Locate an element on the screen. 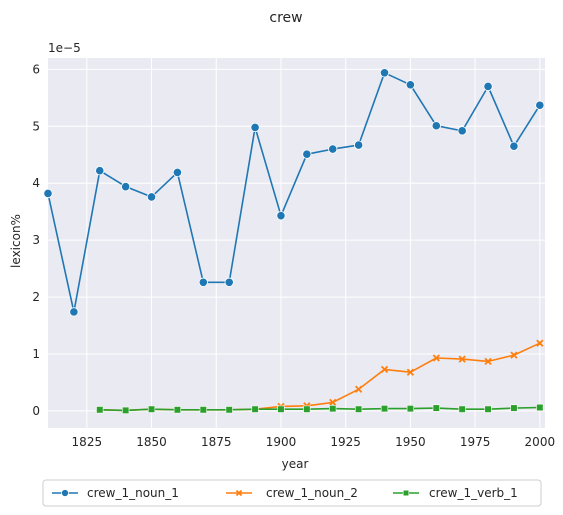 The image size is (563, 515). legend-box is located at coordinates (292, 493).